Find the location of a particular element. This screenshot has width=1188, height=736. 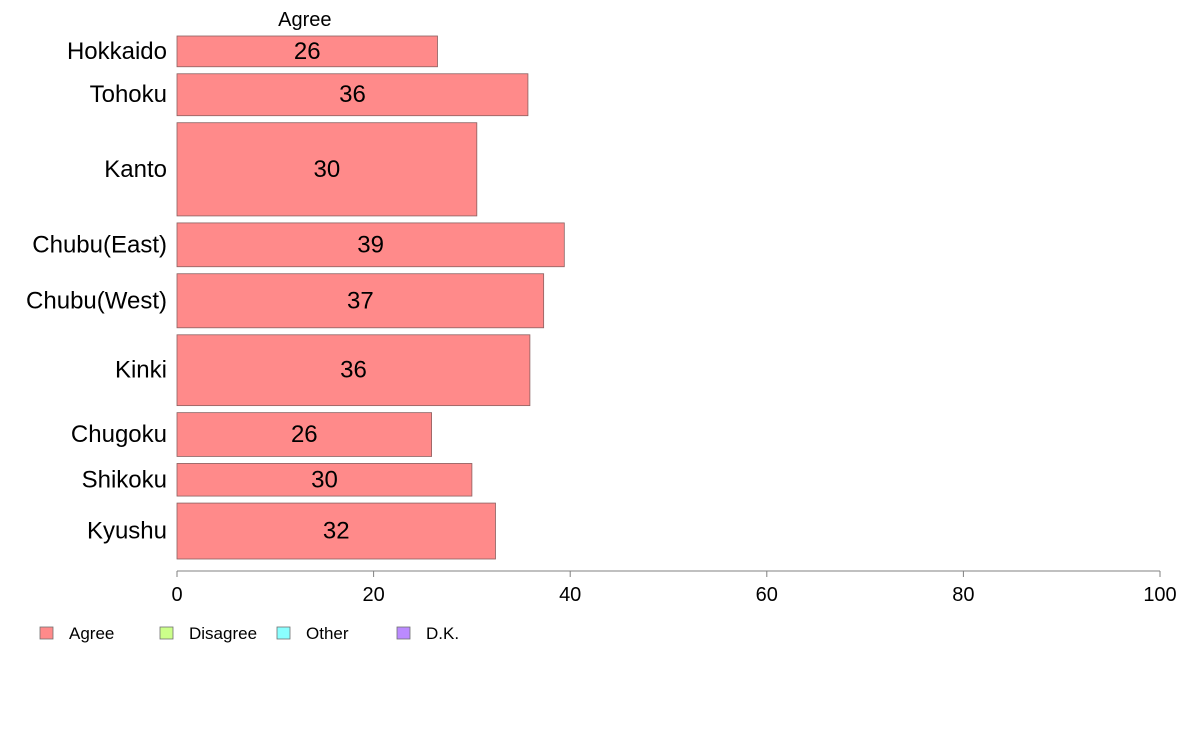

category-label-kanto: Kanto is located at coordinates (135, 169).